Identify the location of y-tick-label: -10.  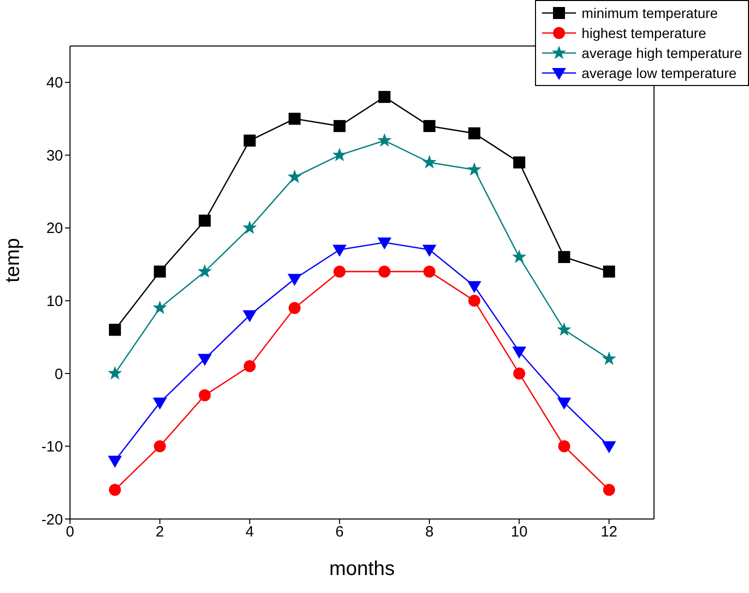
(52, 447).